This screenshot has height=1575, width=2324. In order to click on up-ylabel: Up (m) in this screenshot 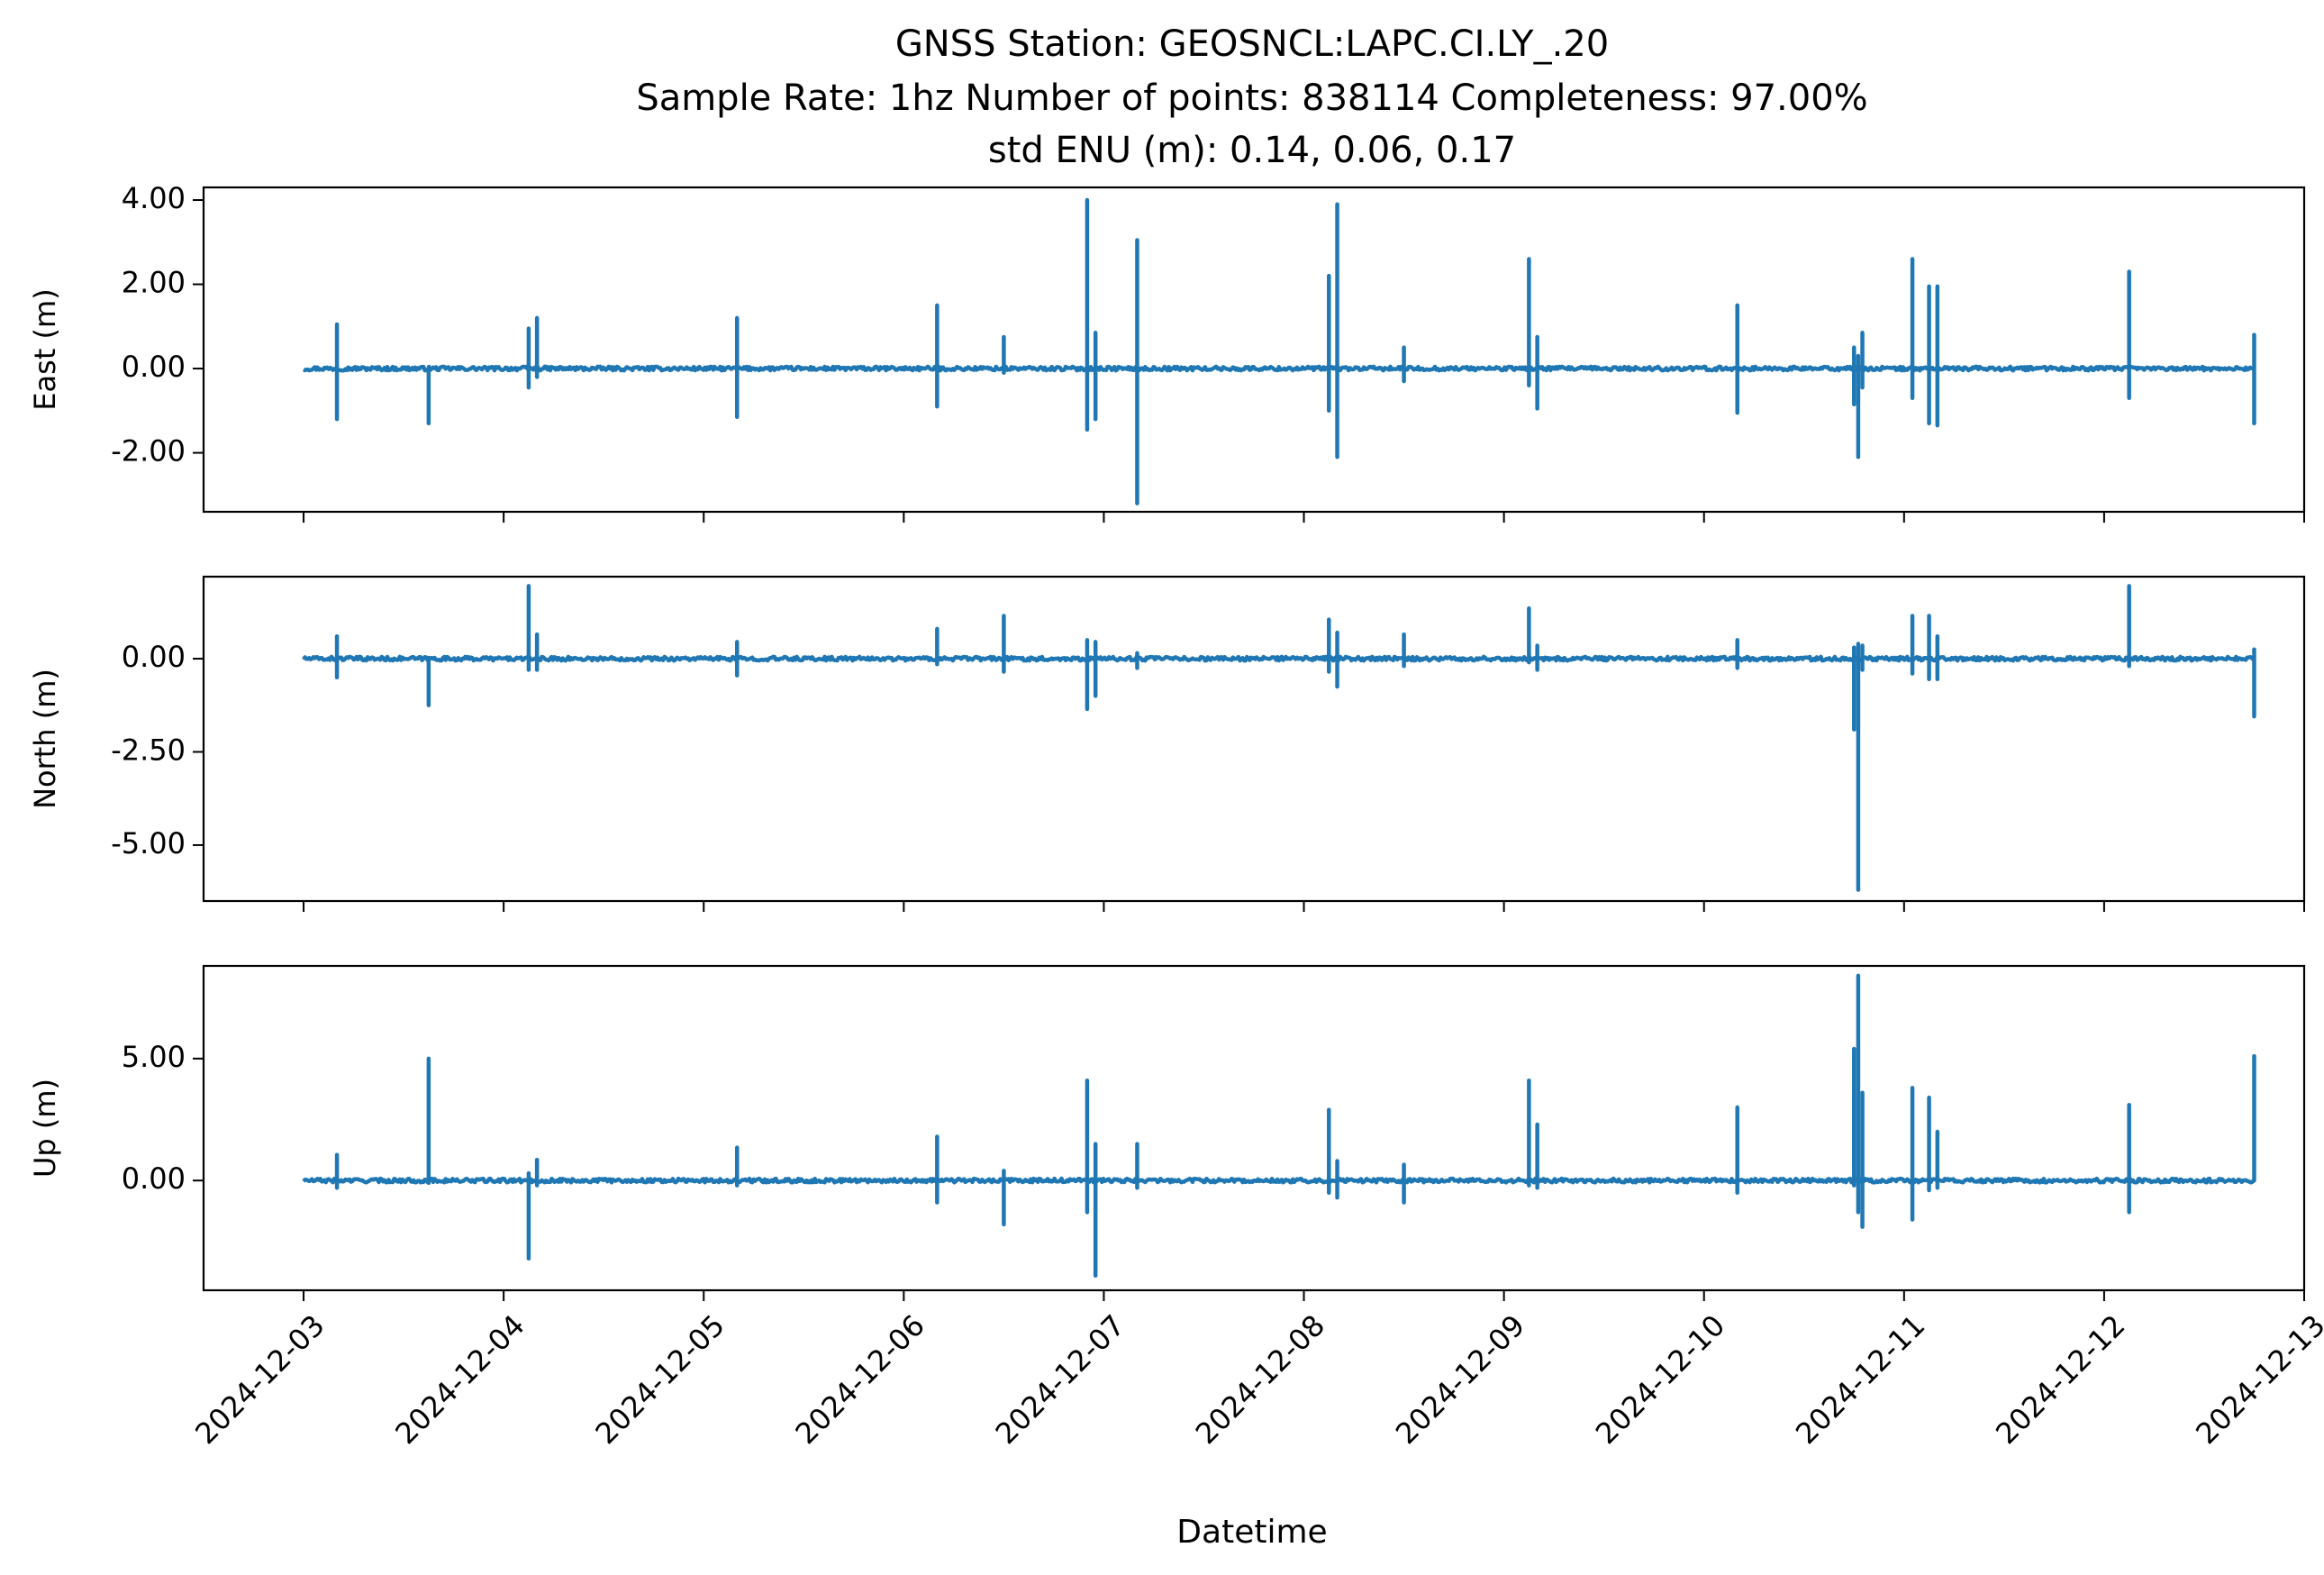, I will do `click(45, 1128)`.